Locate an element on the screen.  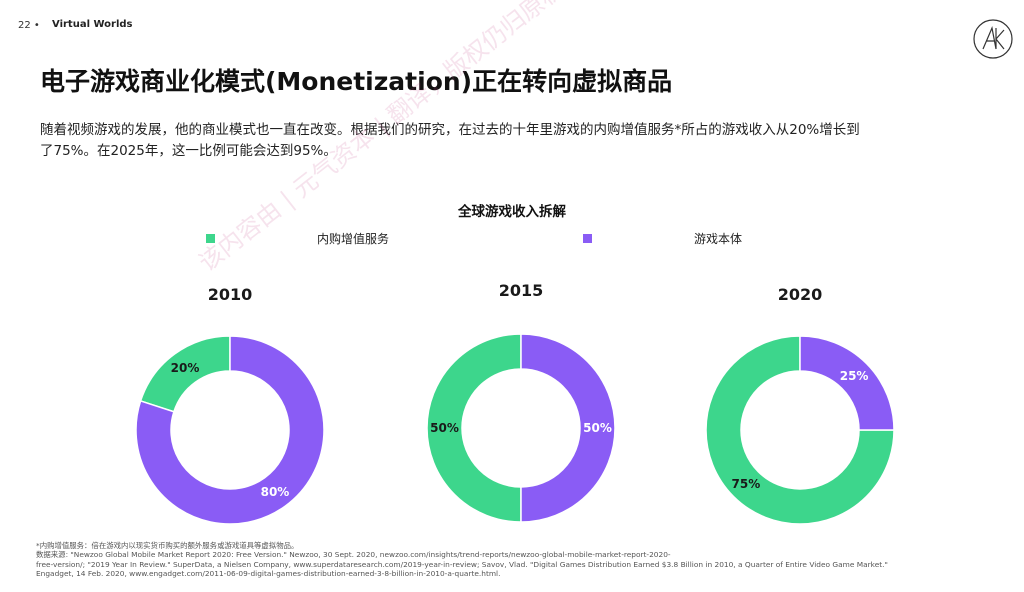
legend-item-in-app-purchases: 内购增值服务 is located at coordinates (297, 238).